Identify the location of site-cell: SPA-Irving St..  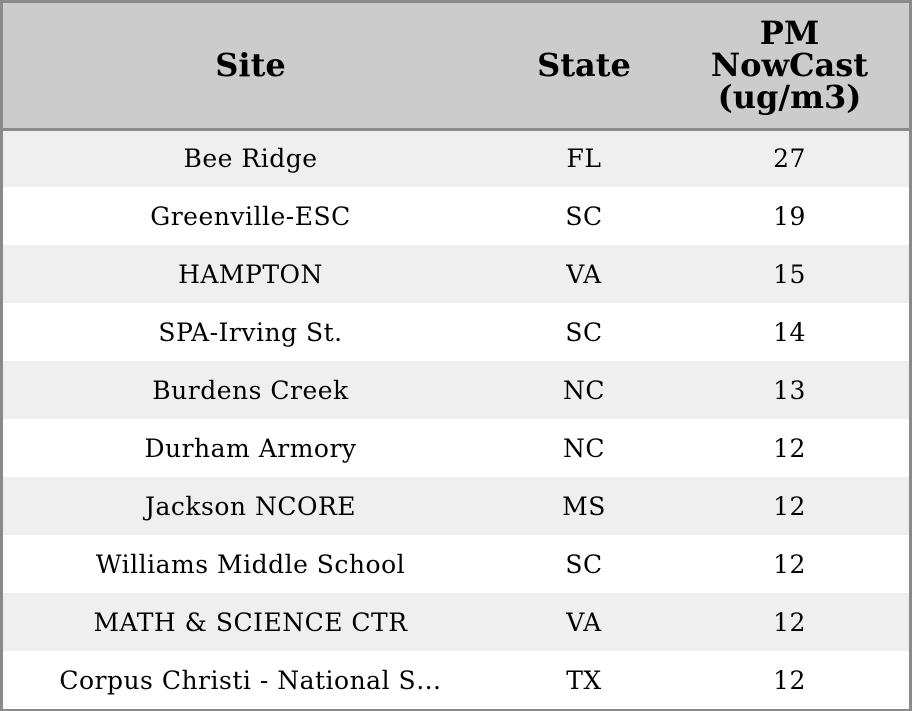
(250, 332).